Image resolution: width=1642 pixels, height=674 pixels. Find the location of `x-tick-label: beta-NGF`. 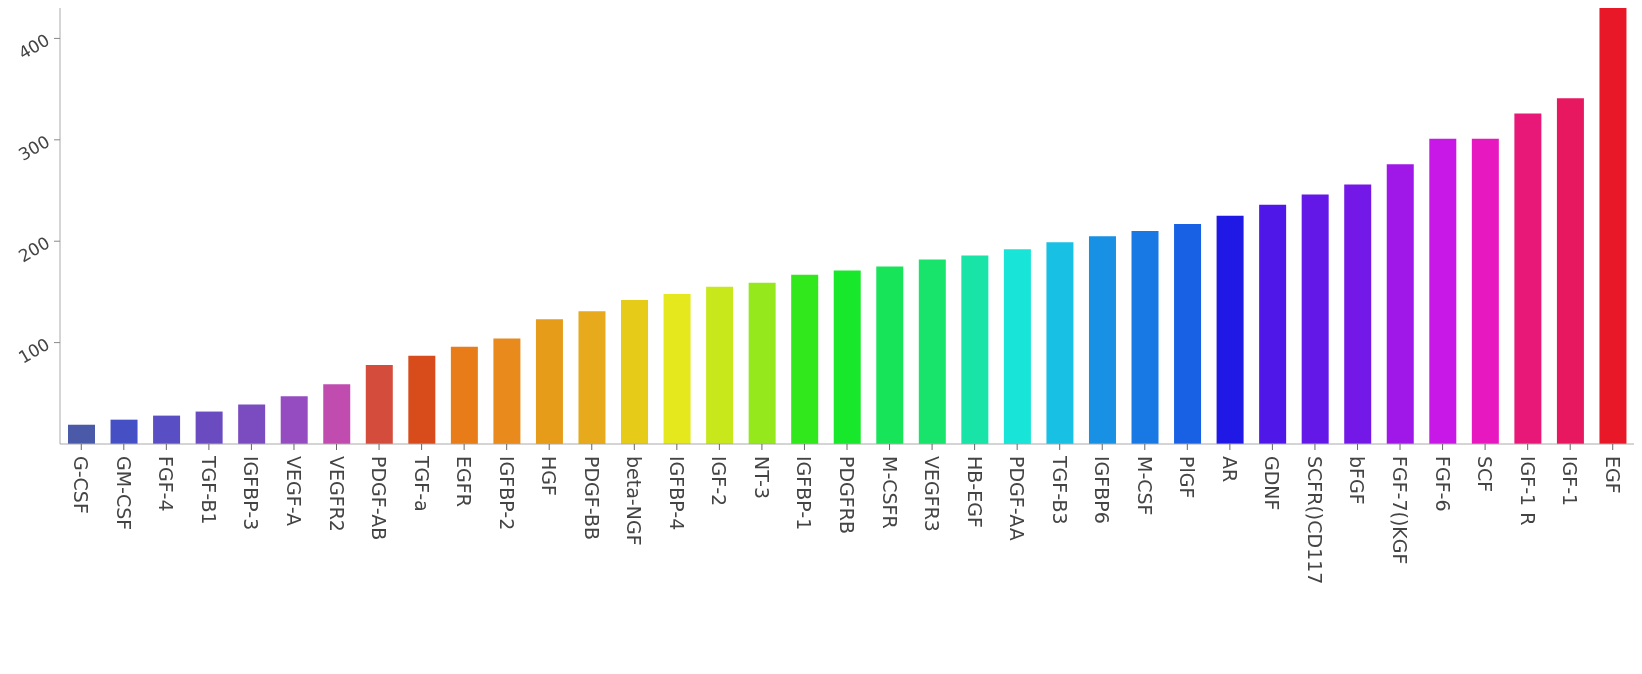

x-tick-label: beta-NGF is located at coordinates (634, 501).